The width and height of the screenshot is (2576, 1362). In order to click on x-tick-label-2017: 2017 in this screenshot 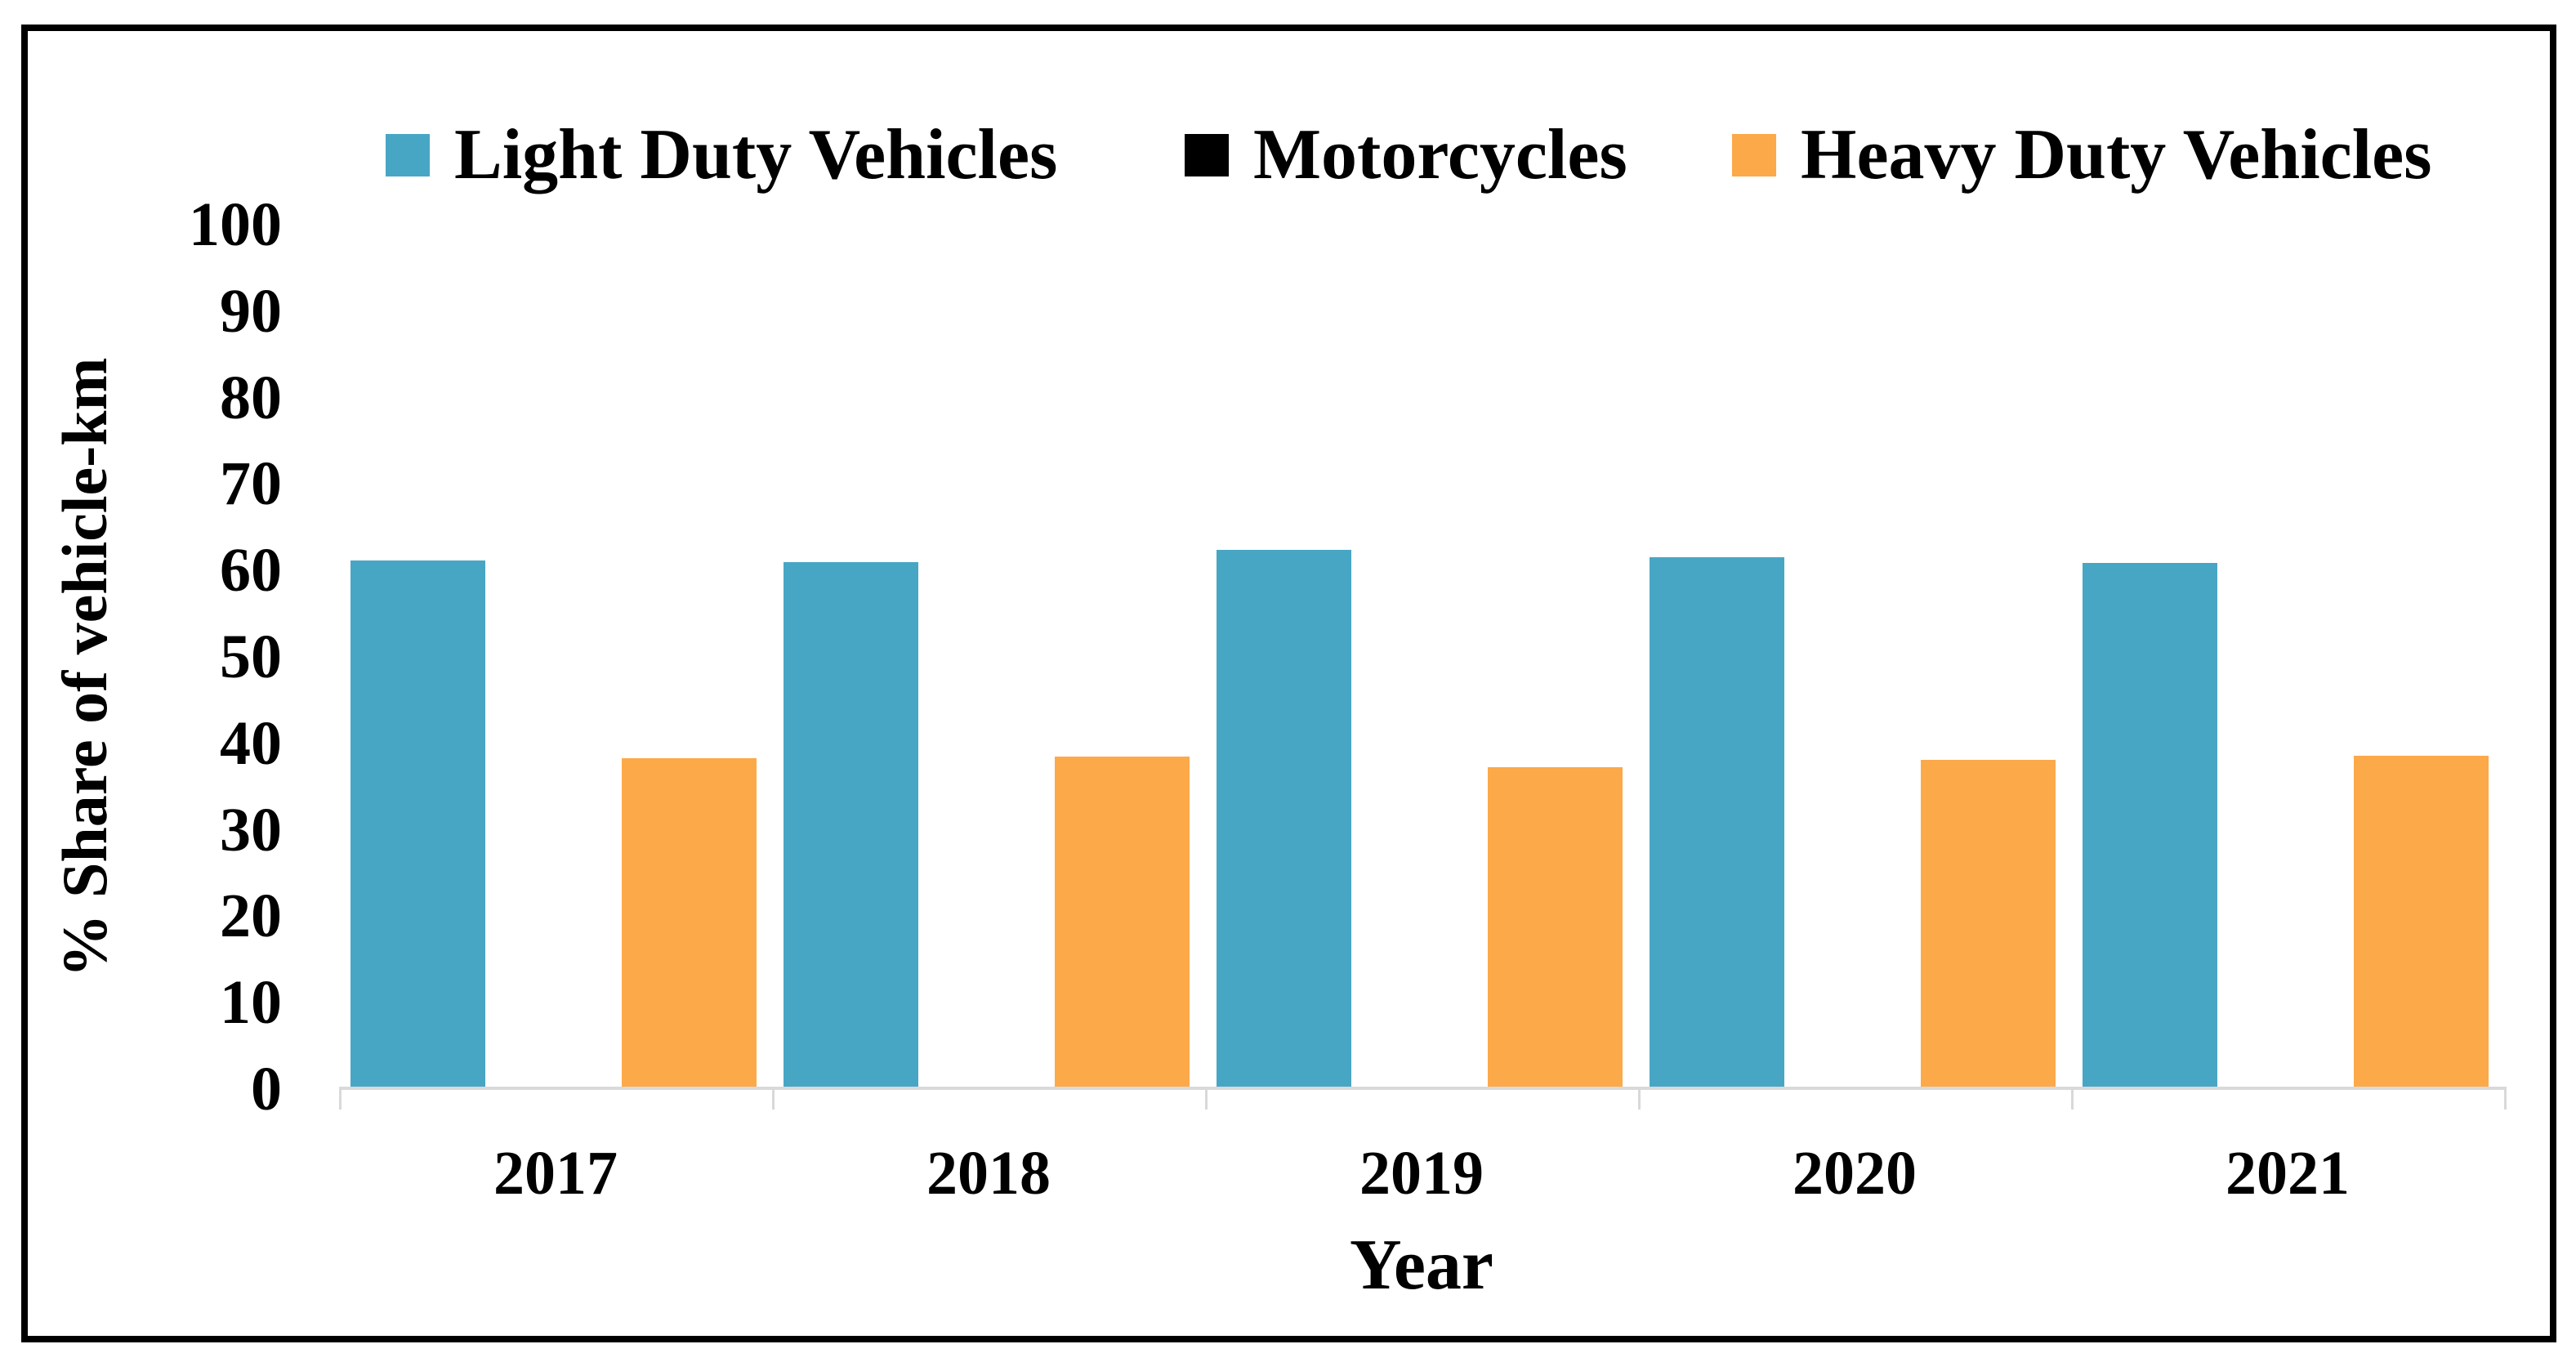, I will do `click(555, 1173)`.